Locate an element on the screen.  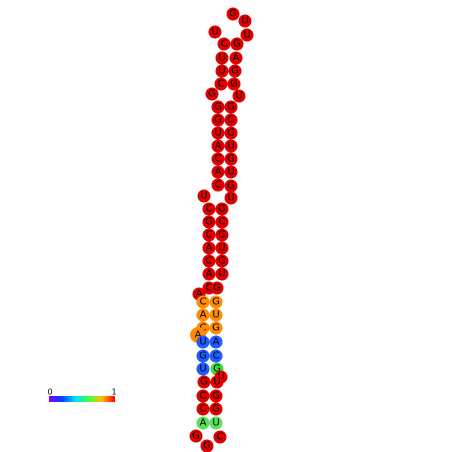
colorbar-max: 1 is located at coordinates (113, 392).